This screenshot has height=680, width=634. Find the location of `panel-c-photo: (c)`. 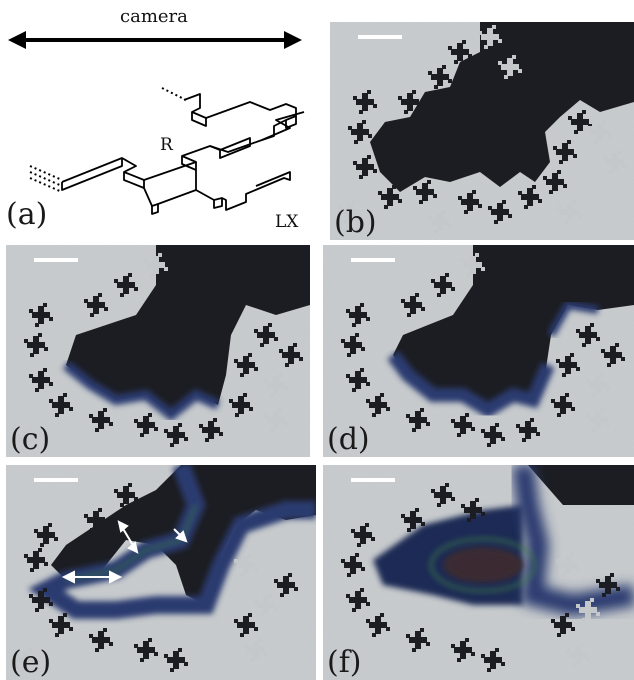

panel-c-photo: (c) is located at coordinates (158, 351).